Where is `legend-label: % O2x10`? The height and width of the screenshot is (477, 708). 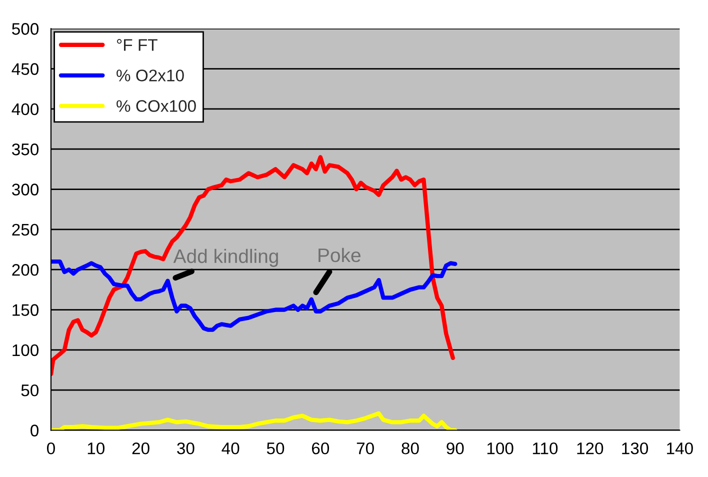
legend-label: % O2x10 is located at coordinates (150, 76).